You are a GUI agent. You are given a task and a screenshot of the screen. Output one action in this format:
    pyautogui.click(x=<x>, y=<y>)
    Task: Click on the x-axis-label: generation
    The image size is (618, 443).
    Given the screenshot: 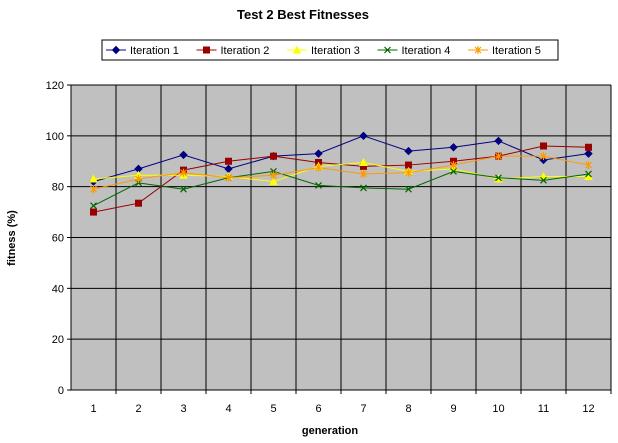 What is the action you would take?
    pyautogui.click(x=330, y=431)
    